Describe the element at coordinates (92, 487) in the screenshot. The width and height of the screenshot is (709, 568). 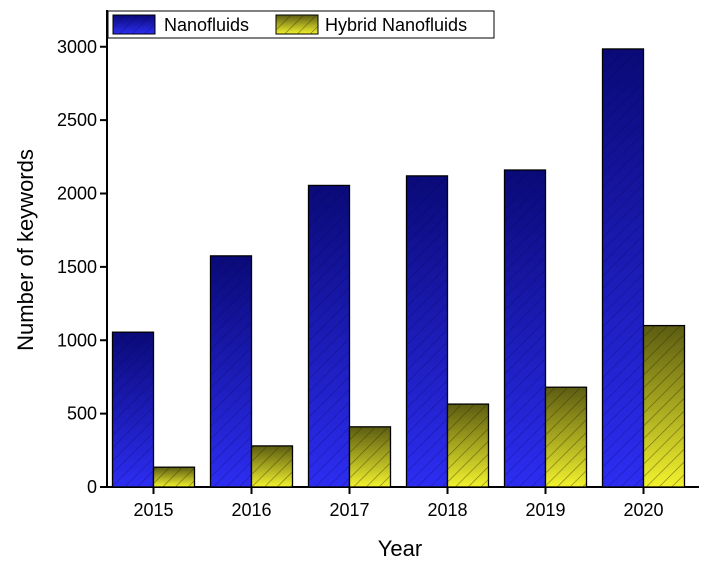
I see `y-tick-label: 0` at that location.